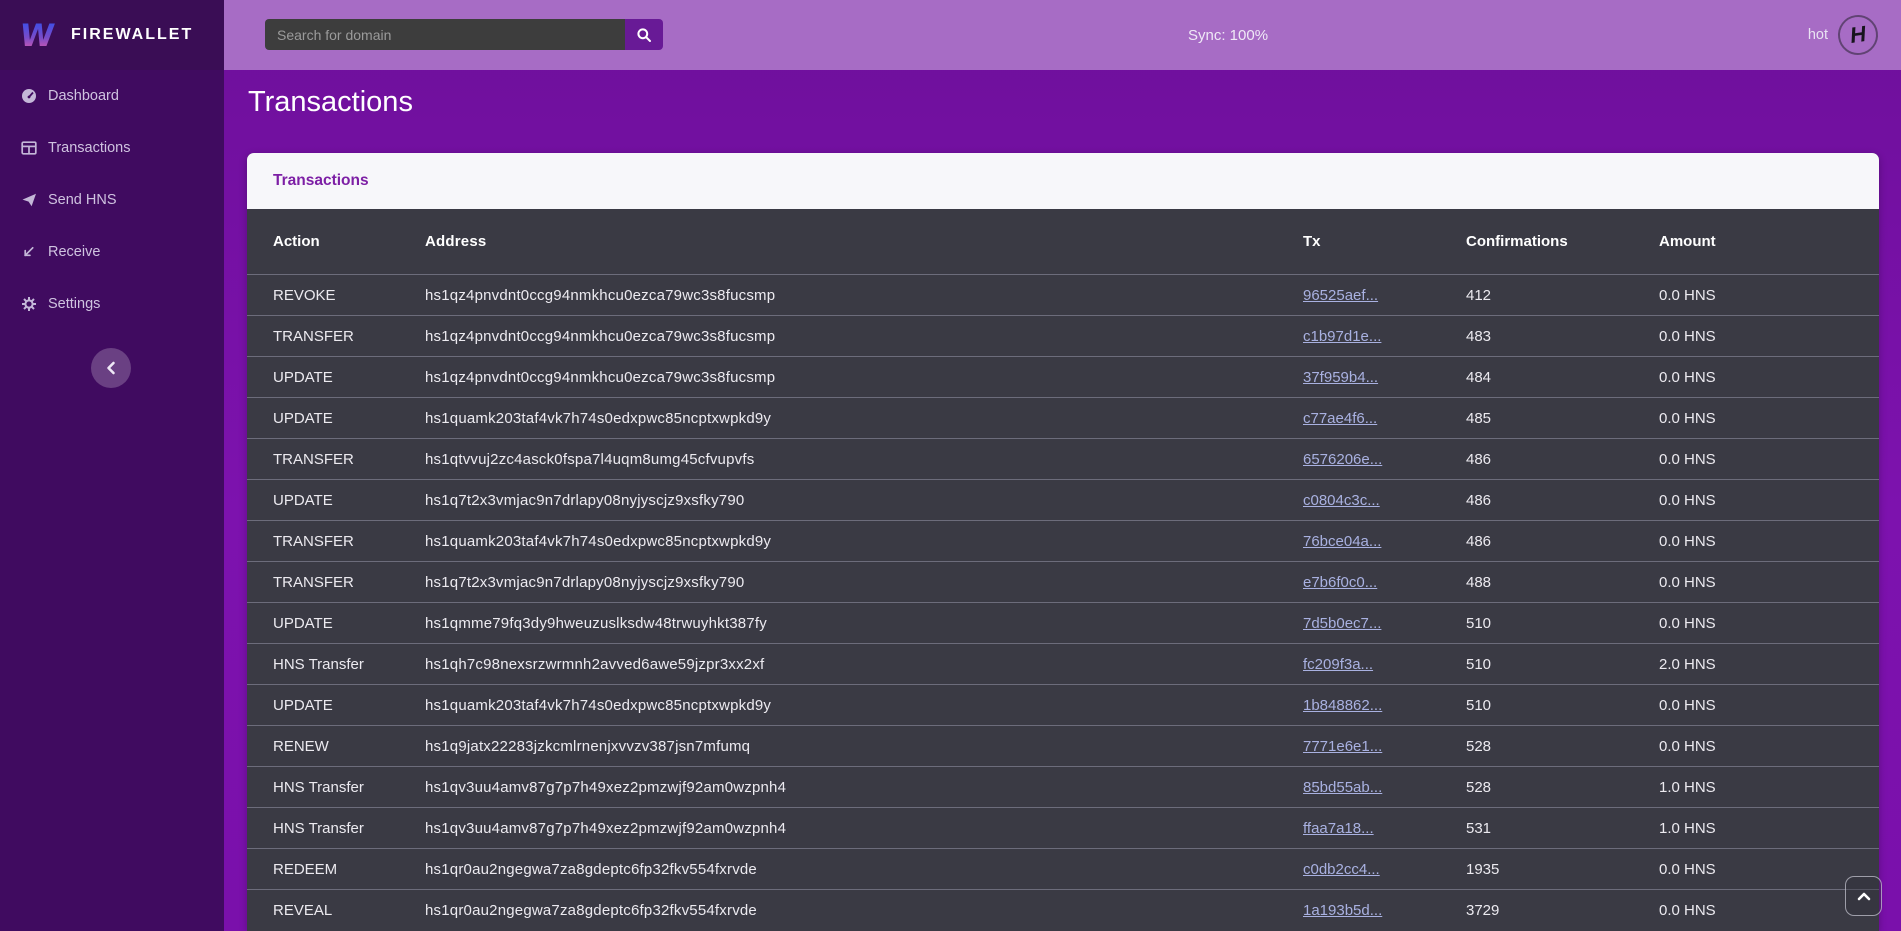 The image size is (1901, 931). What do you see at coordinates (112, 465) in the screenshot?
I see `sidebar: W FIREWALLET Dashboard` at bounding box center [112, 465].